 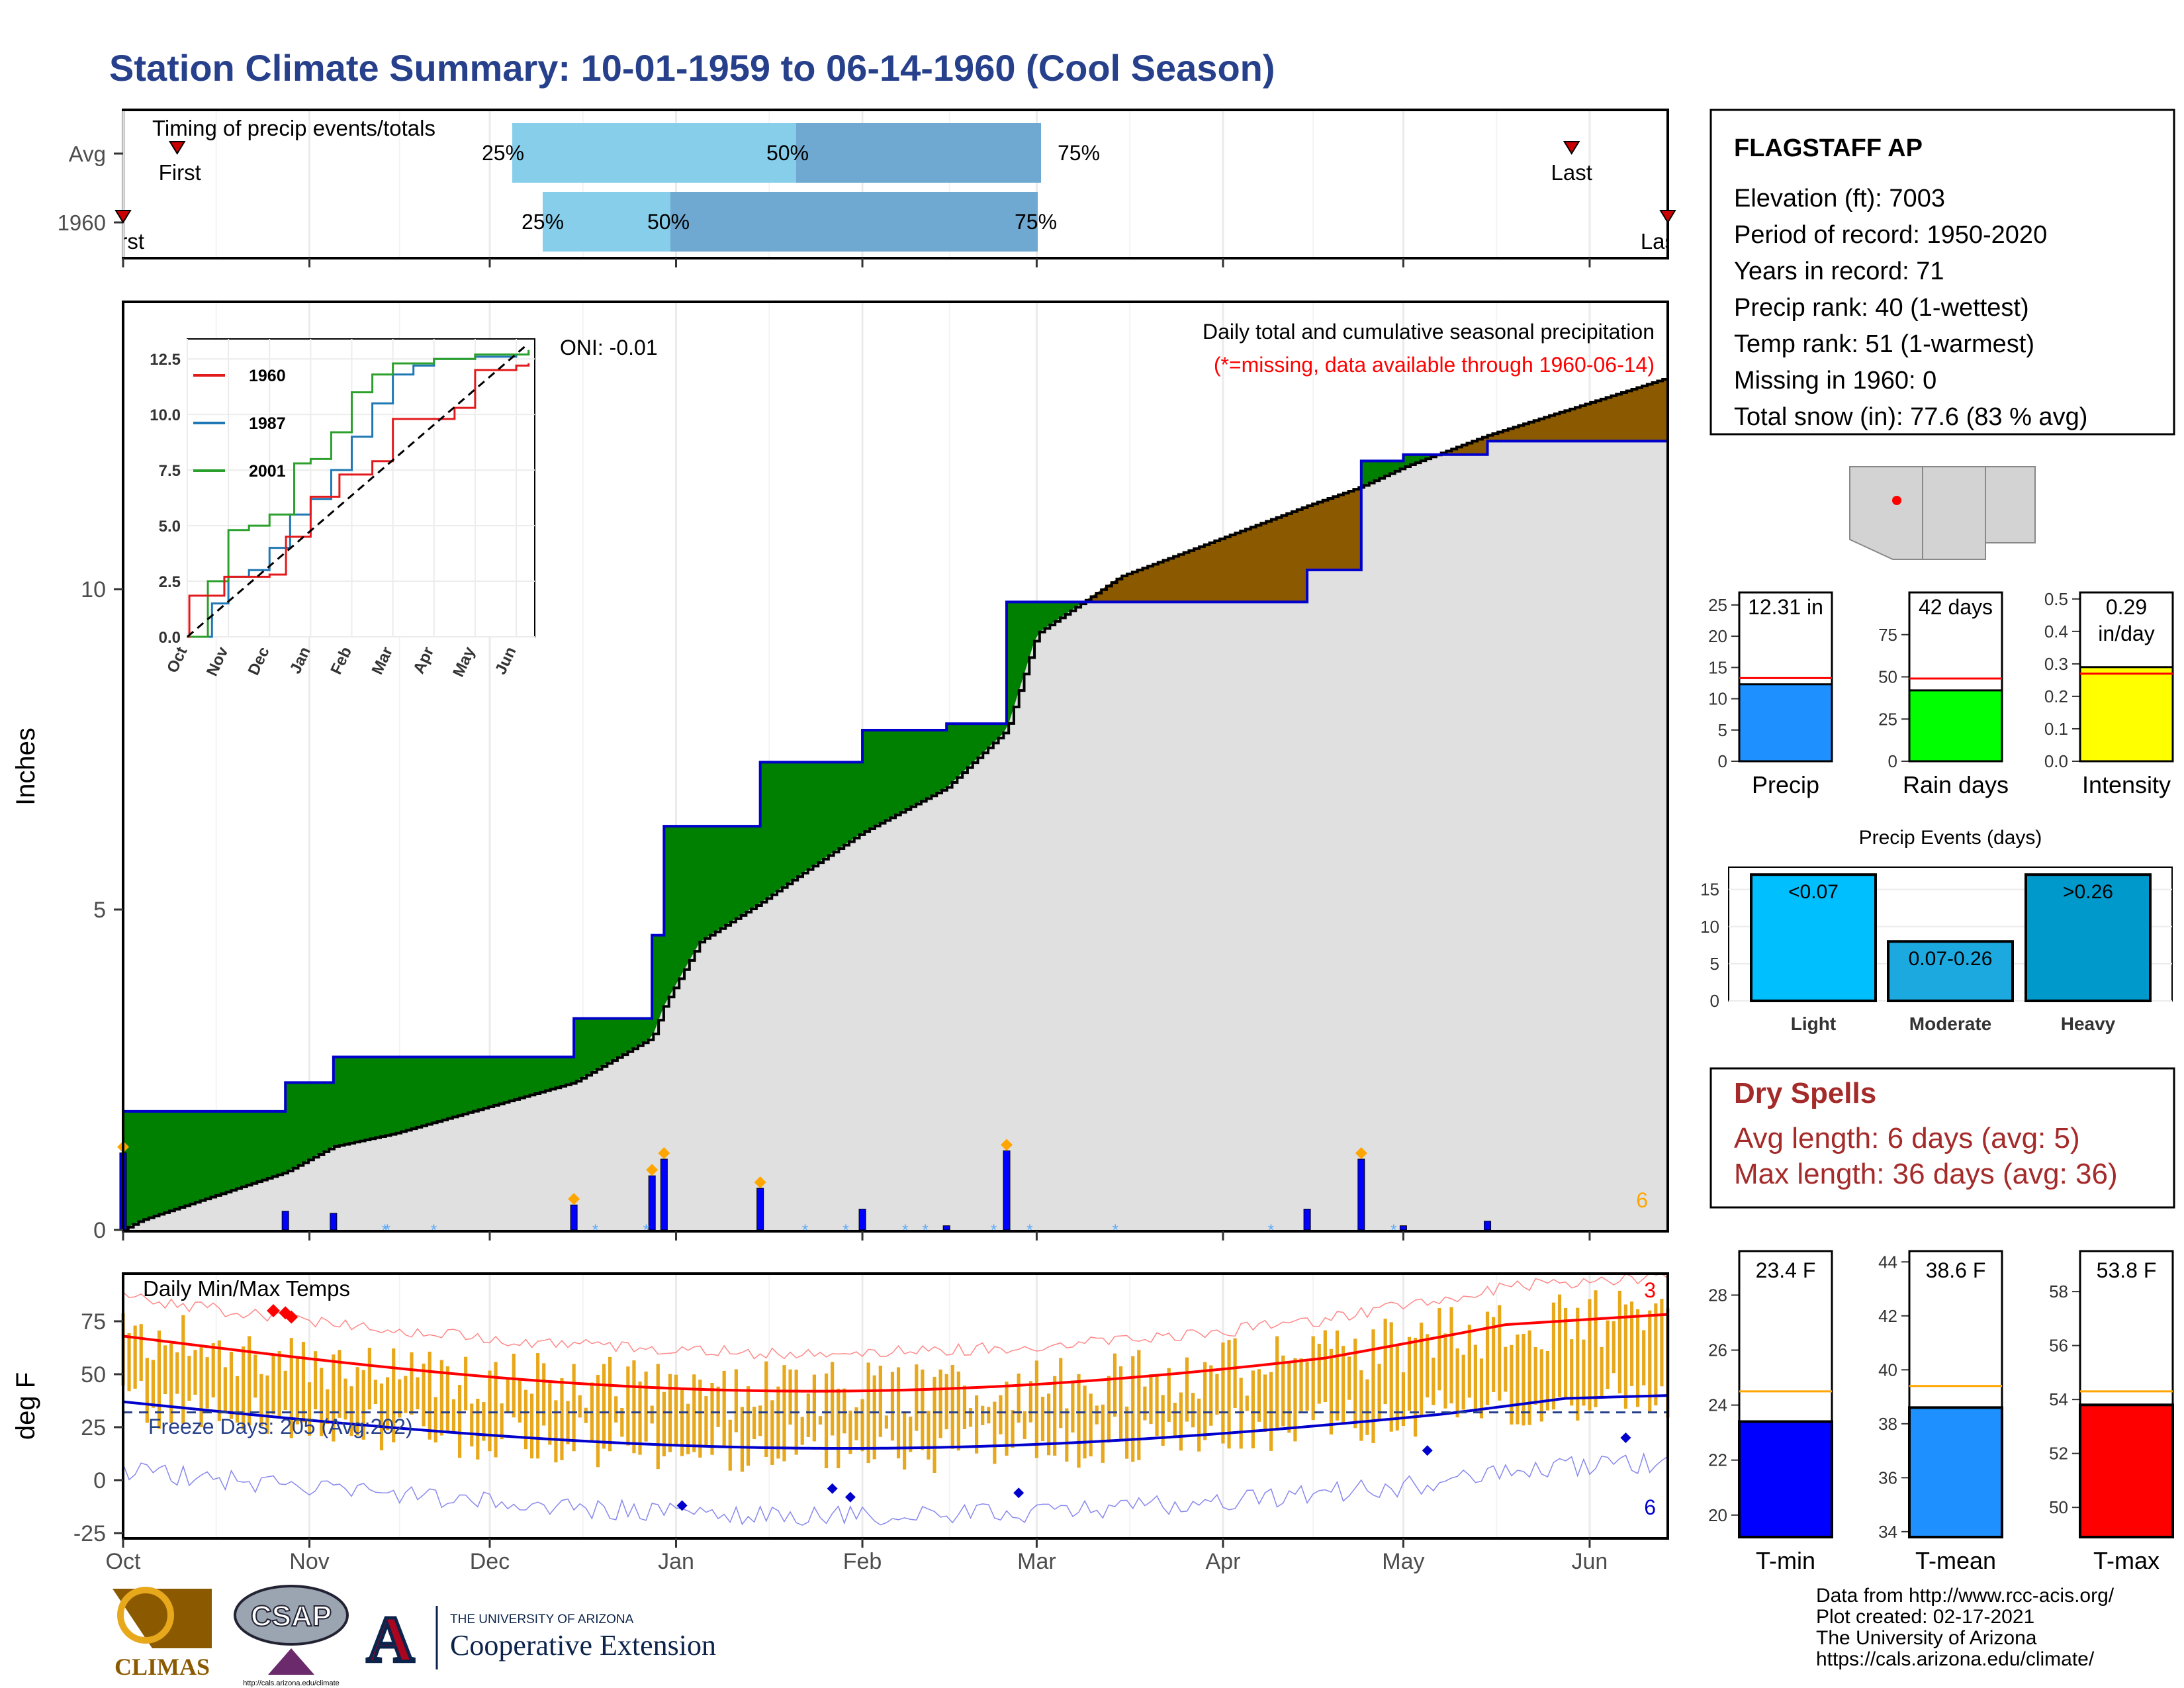 I want to click on events-y-tick-label: 0, so click(x=1715, y=1001).